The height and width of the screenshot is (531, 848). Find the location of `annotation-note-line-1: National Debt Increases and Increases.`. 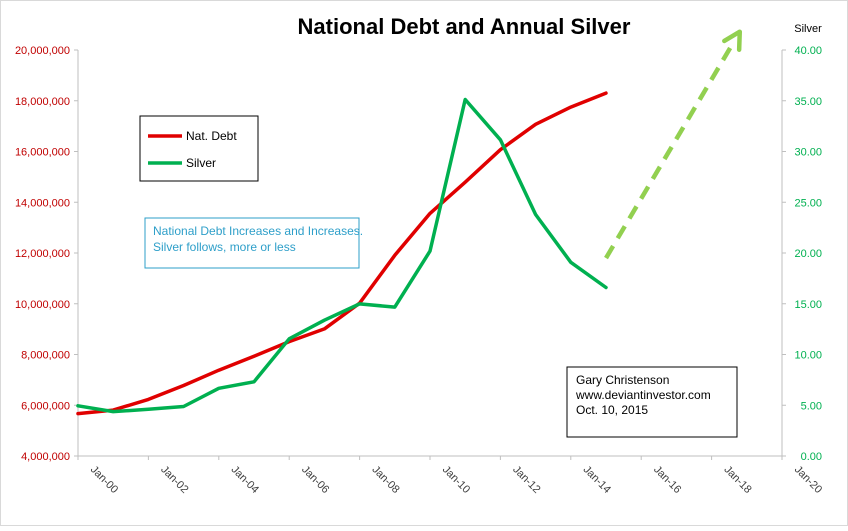

annotation-note-line-1: National Debt Increases and Increases. is located at coordinates (258, 231).